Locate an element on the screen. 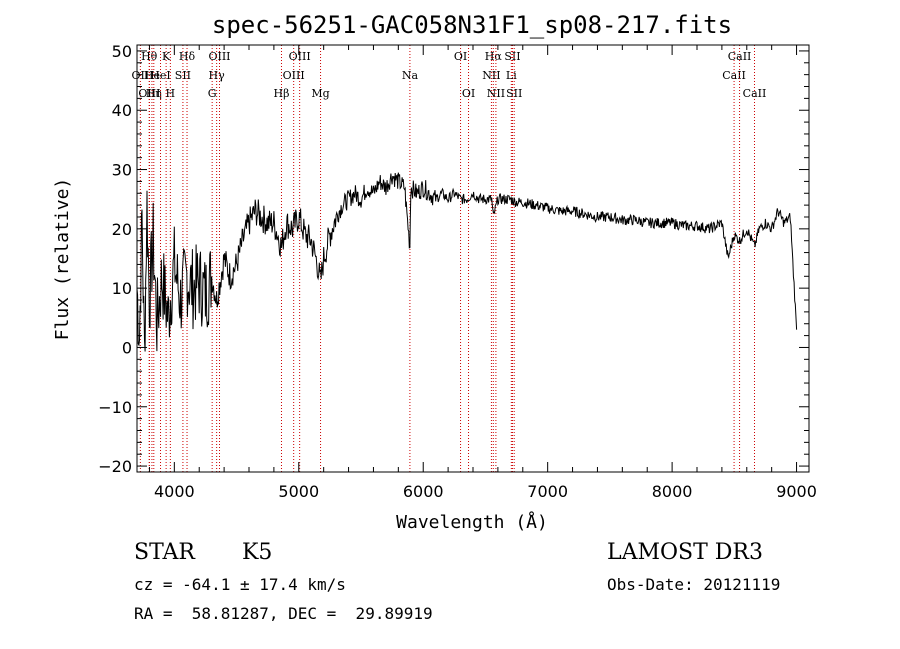 The image size is (900, 649). object-subclass: K5 is located at coordinates (257, 552).